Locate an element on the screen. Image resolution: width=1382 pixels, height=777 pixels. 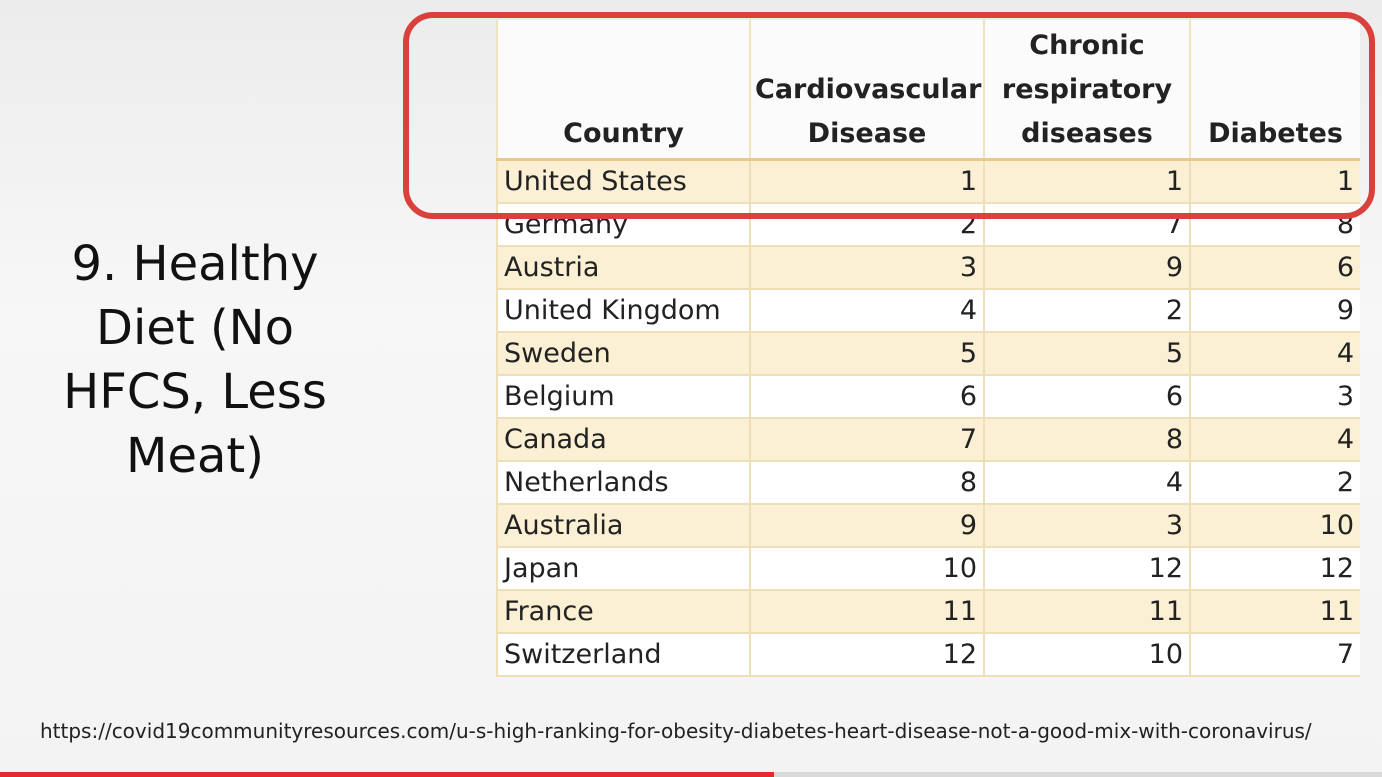
table-row: Sweden 5 5 4 is located at coordinates (928, 353).